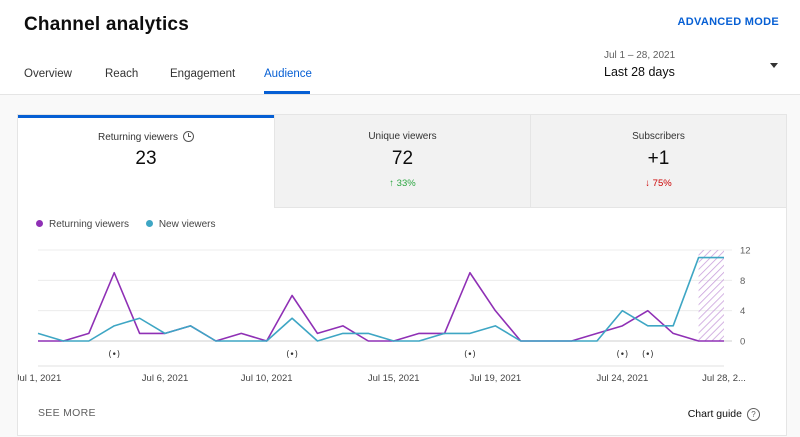  I want to click on metric-label: Unique viewers, so click(402, 136).